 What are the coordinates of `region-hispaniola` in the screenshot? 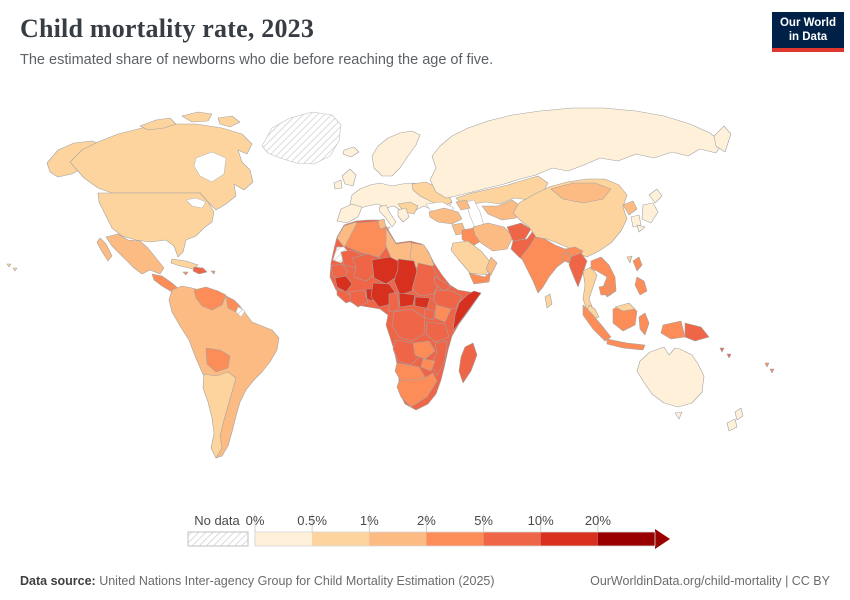 It's located at (200, 270).